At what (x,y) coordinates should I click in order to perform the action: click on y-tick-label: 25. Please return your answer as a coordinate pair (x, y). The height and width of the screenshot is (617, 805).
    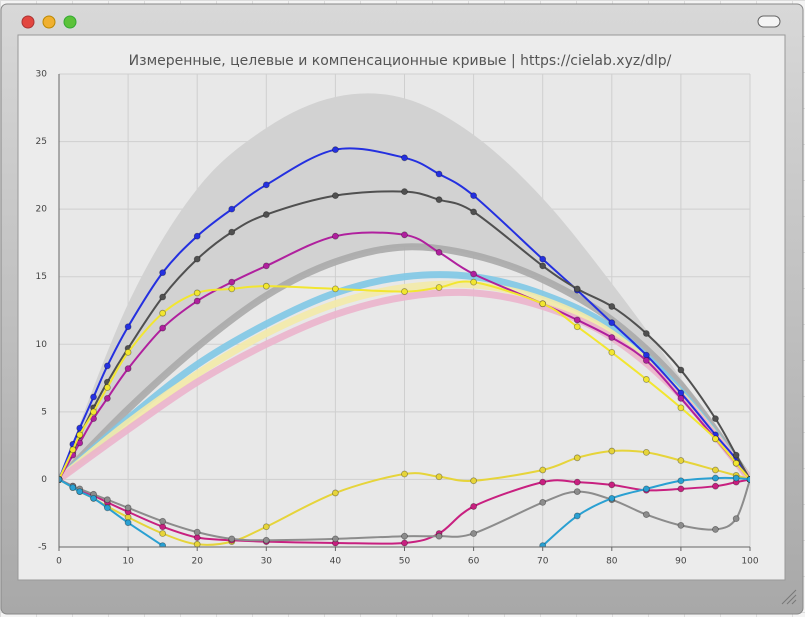
    Looking at the image, I should click on (41, 142).